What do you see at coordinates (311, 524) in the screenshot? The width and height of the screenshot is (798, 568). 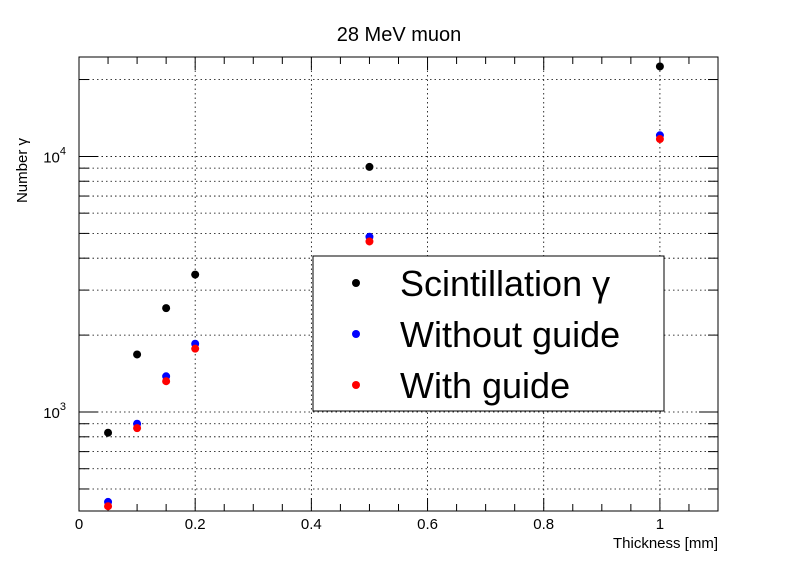 I see `x-tick-label: 0.4` at bounding box center [311, 524].